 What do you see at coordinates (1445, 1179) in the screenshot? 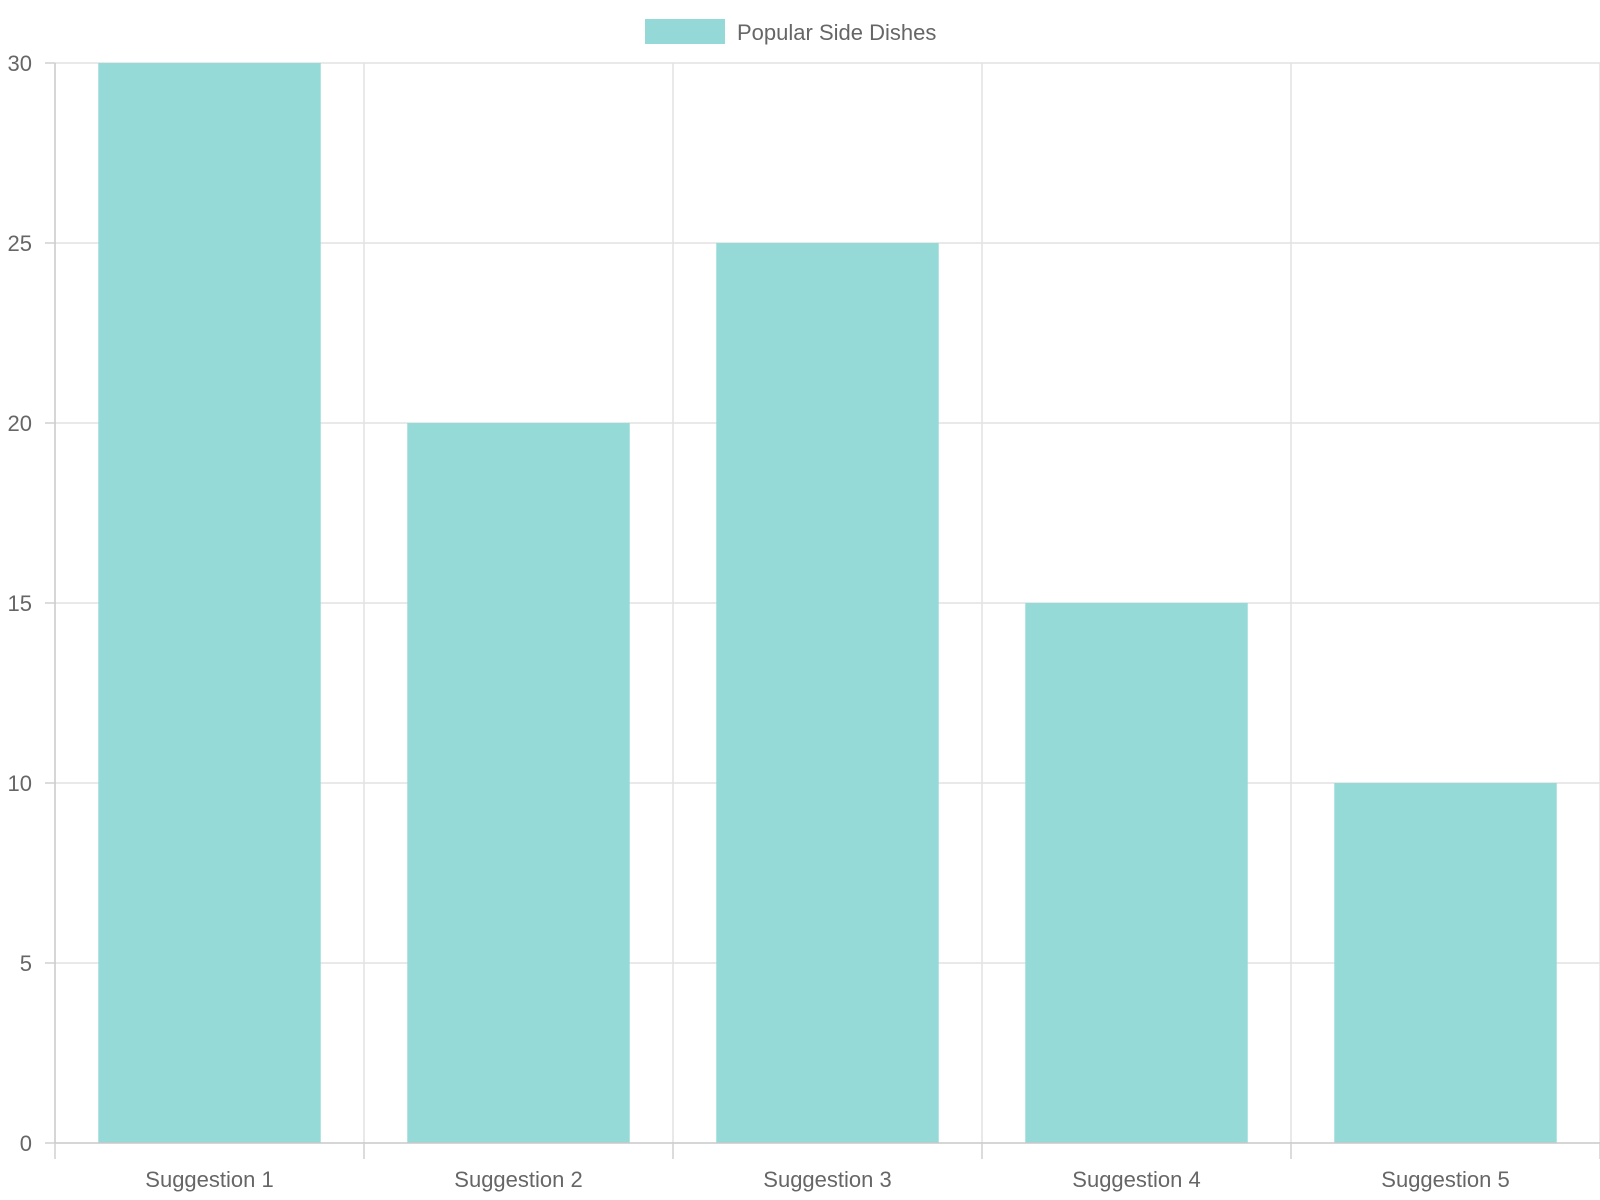
I see `x-tick-label: Suggestion 5` at bounding box center [1445, 1179].